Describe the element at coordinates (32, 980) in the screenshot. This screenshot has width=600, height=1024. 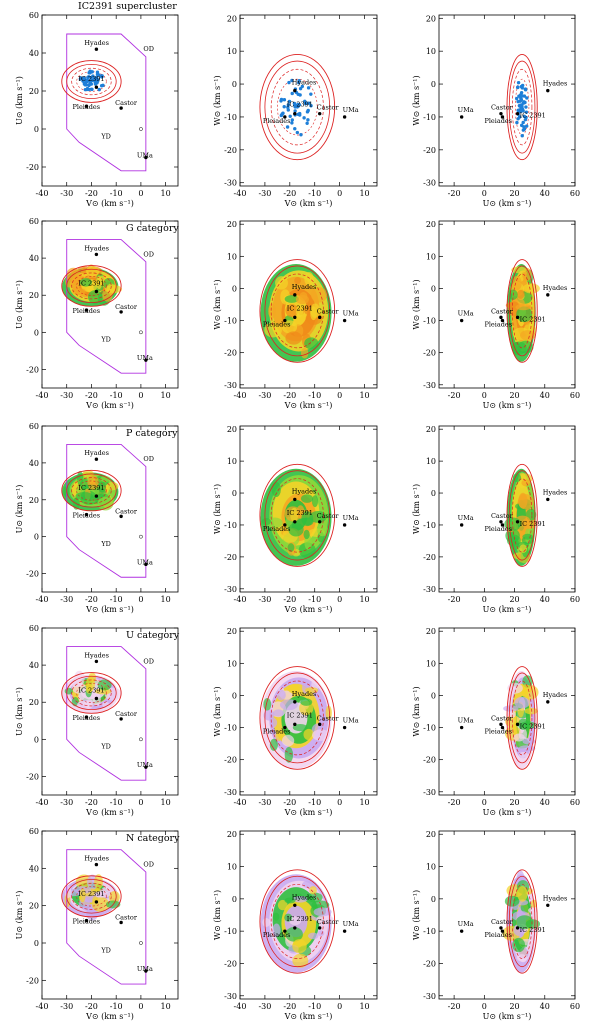
I see `y-tick-label: -20` at that location.